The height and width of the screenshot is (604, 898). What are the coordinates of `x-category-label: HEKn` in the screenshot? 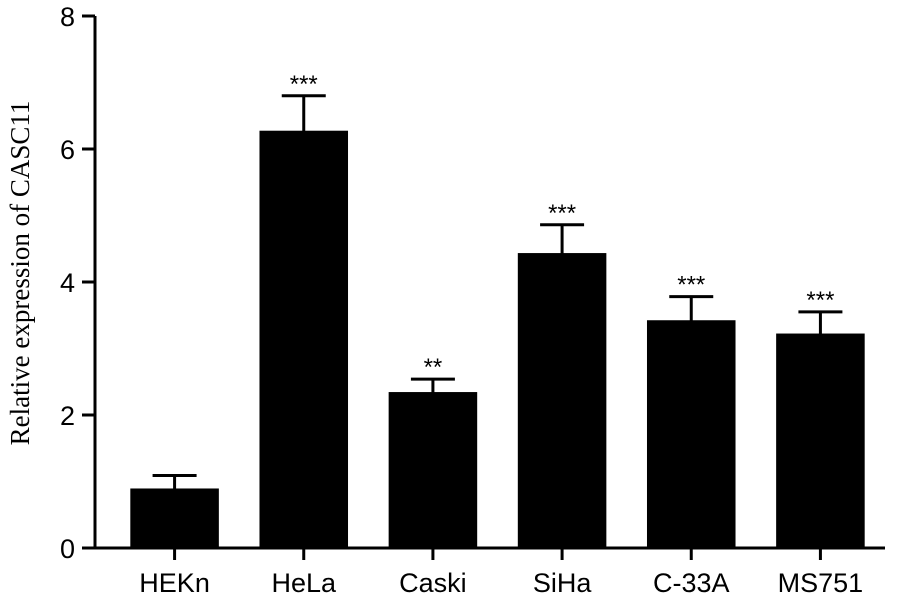 It's located at (174, 583).